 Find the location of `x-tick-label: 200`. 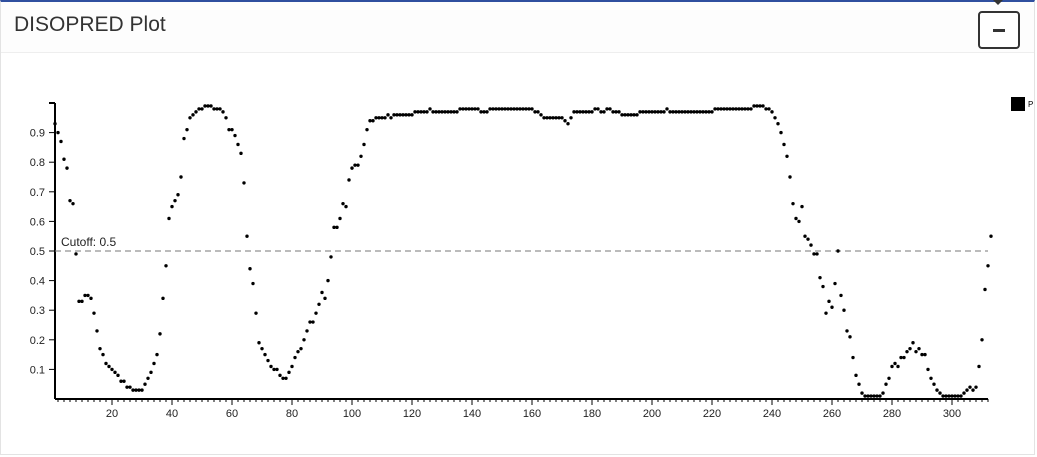

x-tick-label: 200 is located at coordinates (652, 414).